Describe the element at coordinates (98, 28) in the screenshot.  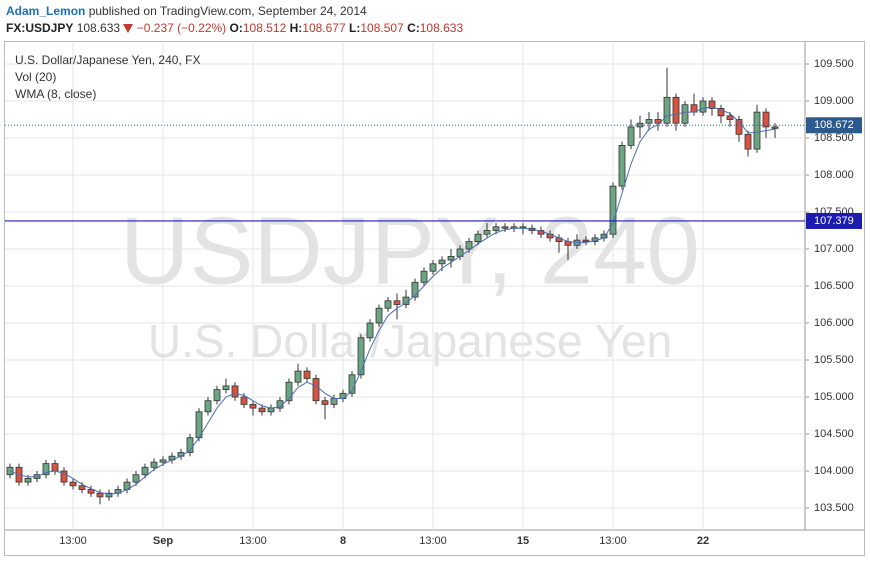
I see `last: 108.633` at that location.